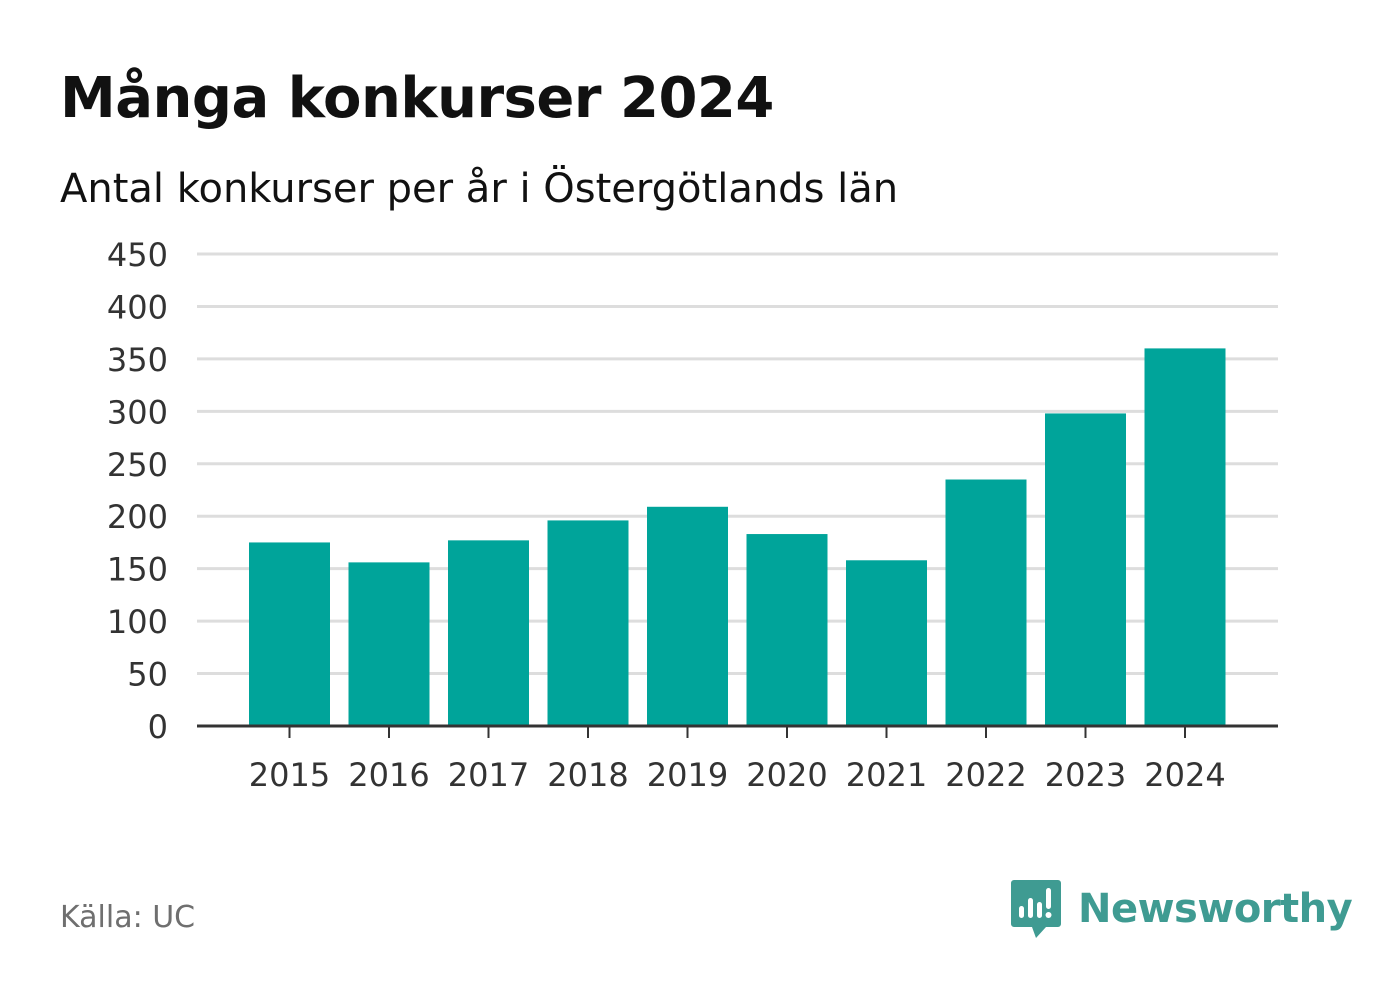  Describe the element at coordinates (137, 307) in the screenshot. I see `y-tick-label: 400` at that location.